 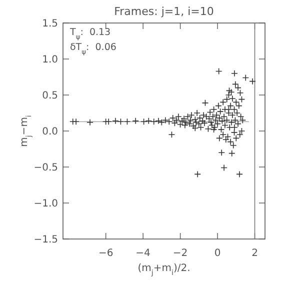 I want to click on x-tick-label: 2, so click(x=255, y=253).